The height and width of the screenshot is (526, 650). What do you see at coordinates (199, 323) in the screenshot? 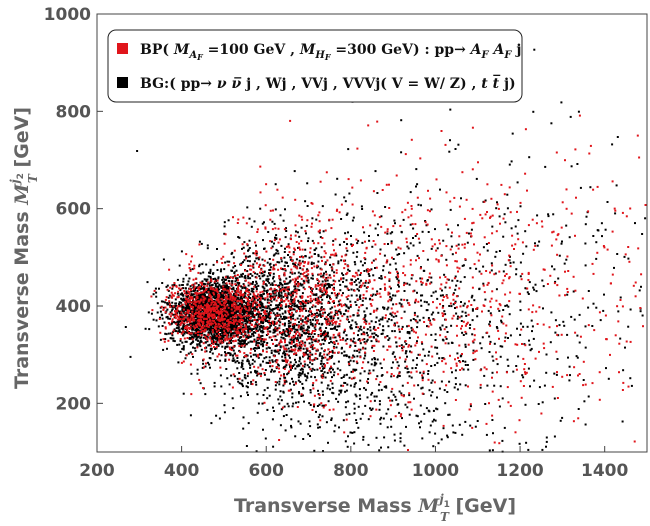
I see `data-point-bp` at bounding box center [199, 323].